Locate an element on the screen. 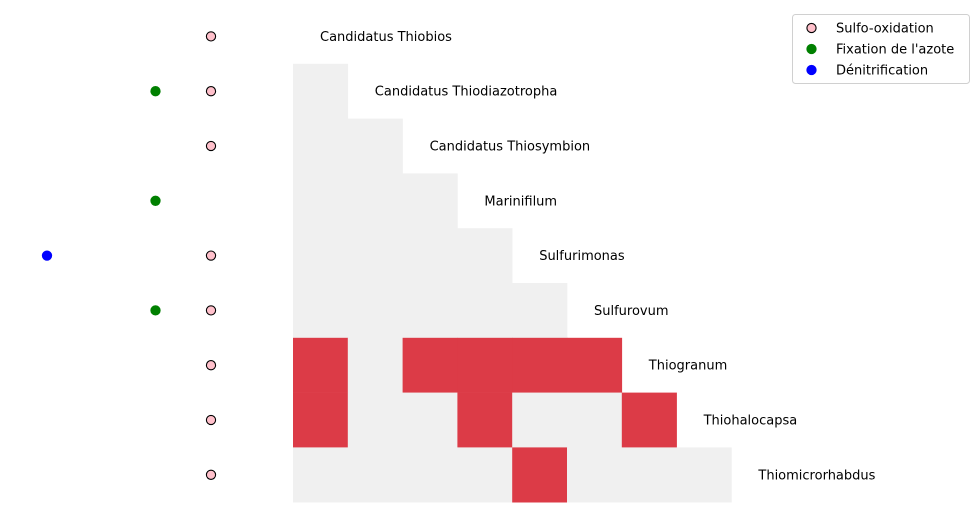 This screenshot has height=512, width=978. row-label-sulfurovum: Sulfurovum is located at coordinates (631, 311).